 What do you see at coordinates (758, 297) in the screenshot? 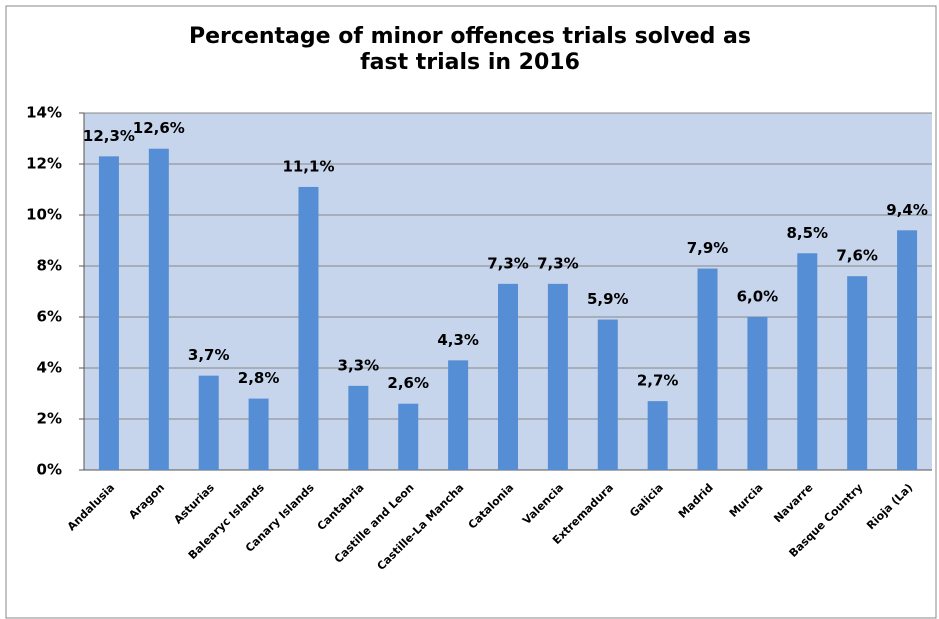
I see `value-label: 6,0%` at bounding box center [758, 297].